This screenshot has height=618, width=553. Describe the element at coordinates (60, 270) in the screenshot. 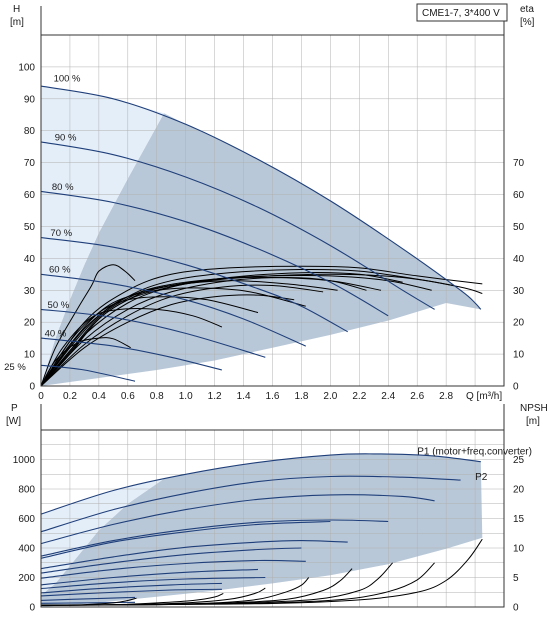

I see `speed-label: 60 %` at that location.